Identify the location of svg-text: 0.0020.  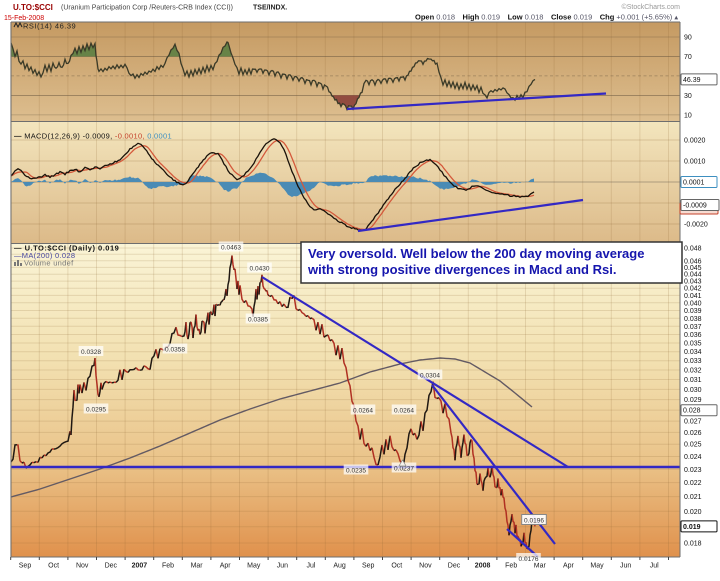
(695, 141).